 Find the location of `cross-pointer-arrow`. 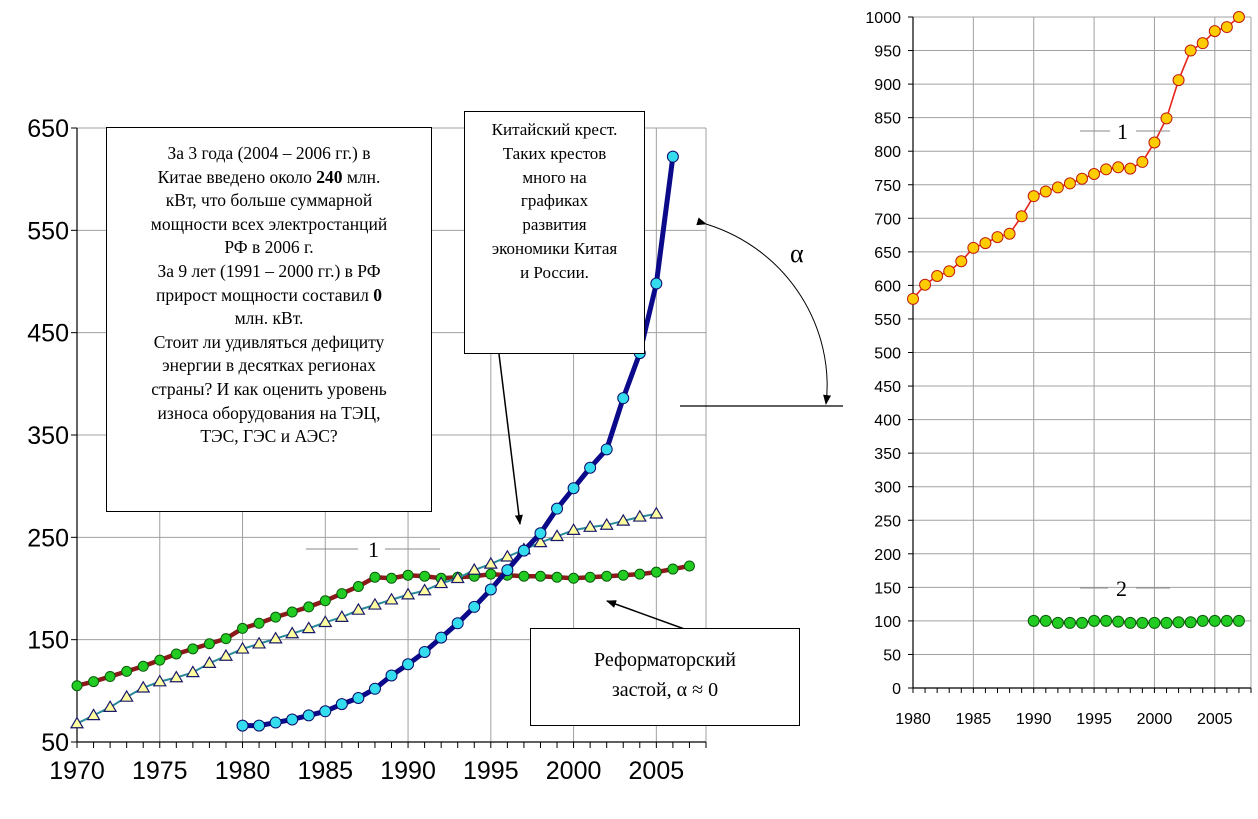

cross-pointer-arrow is located at coordinates (510, 439).